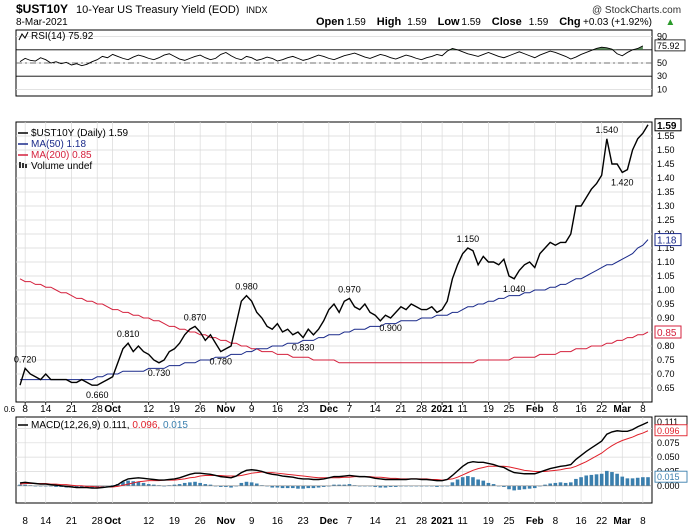 This screenshot has height=530, width=700. I want to click on legend-label: Volume undef, so click(61, 166).